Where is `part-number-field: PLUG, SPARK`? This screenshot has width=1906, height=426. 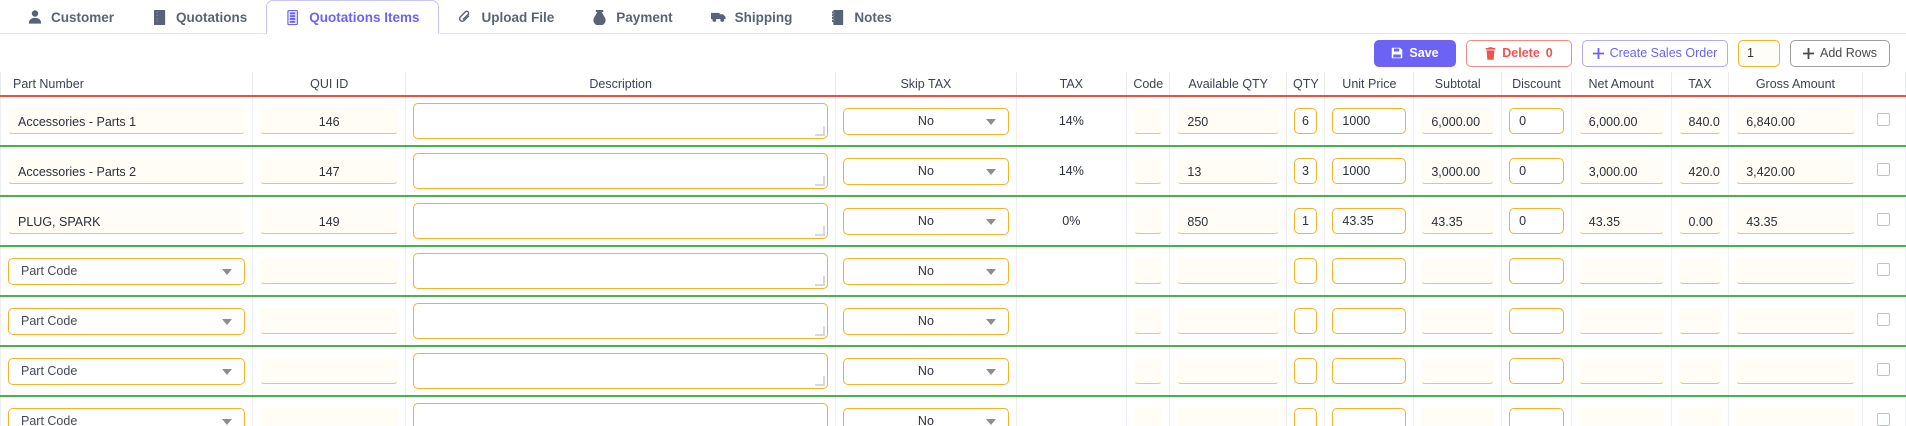 part-number-field: PLUG, SPARK is located at coordinates (127, 221).